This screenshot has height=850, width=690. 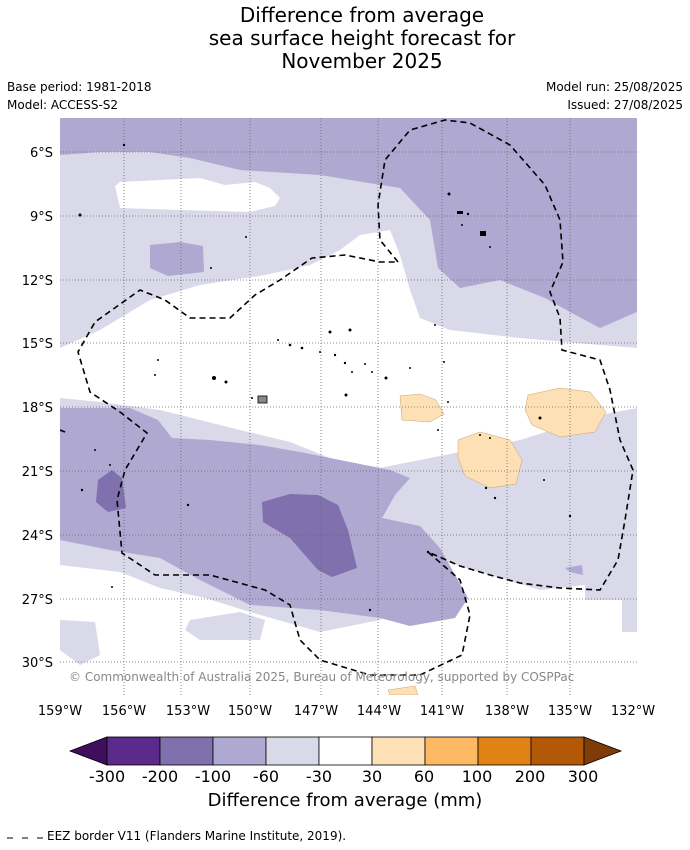 I want to click on lat-label: 9°S, so click(x=41, y=217).